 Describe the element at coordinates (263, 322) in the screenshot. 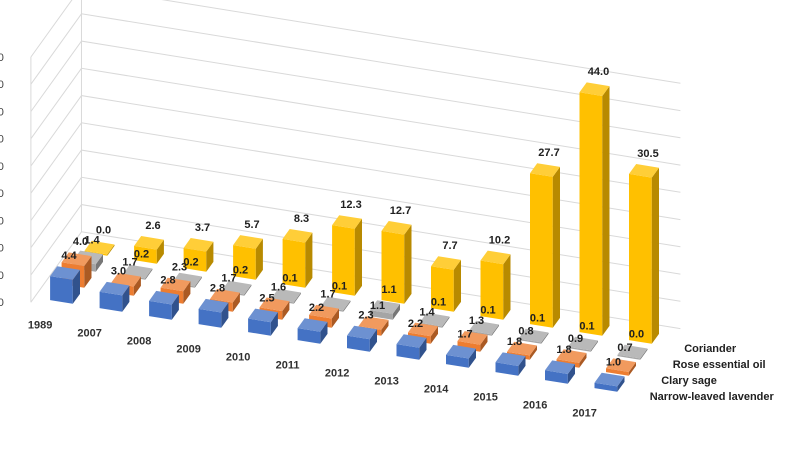

I see `bar-narrow-leaved-lavender-2010` at that location.